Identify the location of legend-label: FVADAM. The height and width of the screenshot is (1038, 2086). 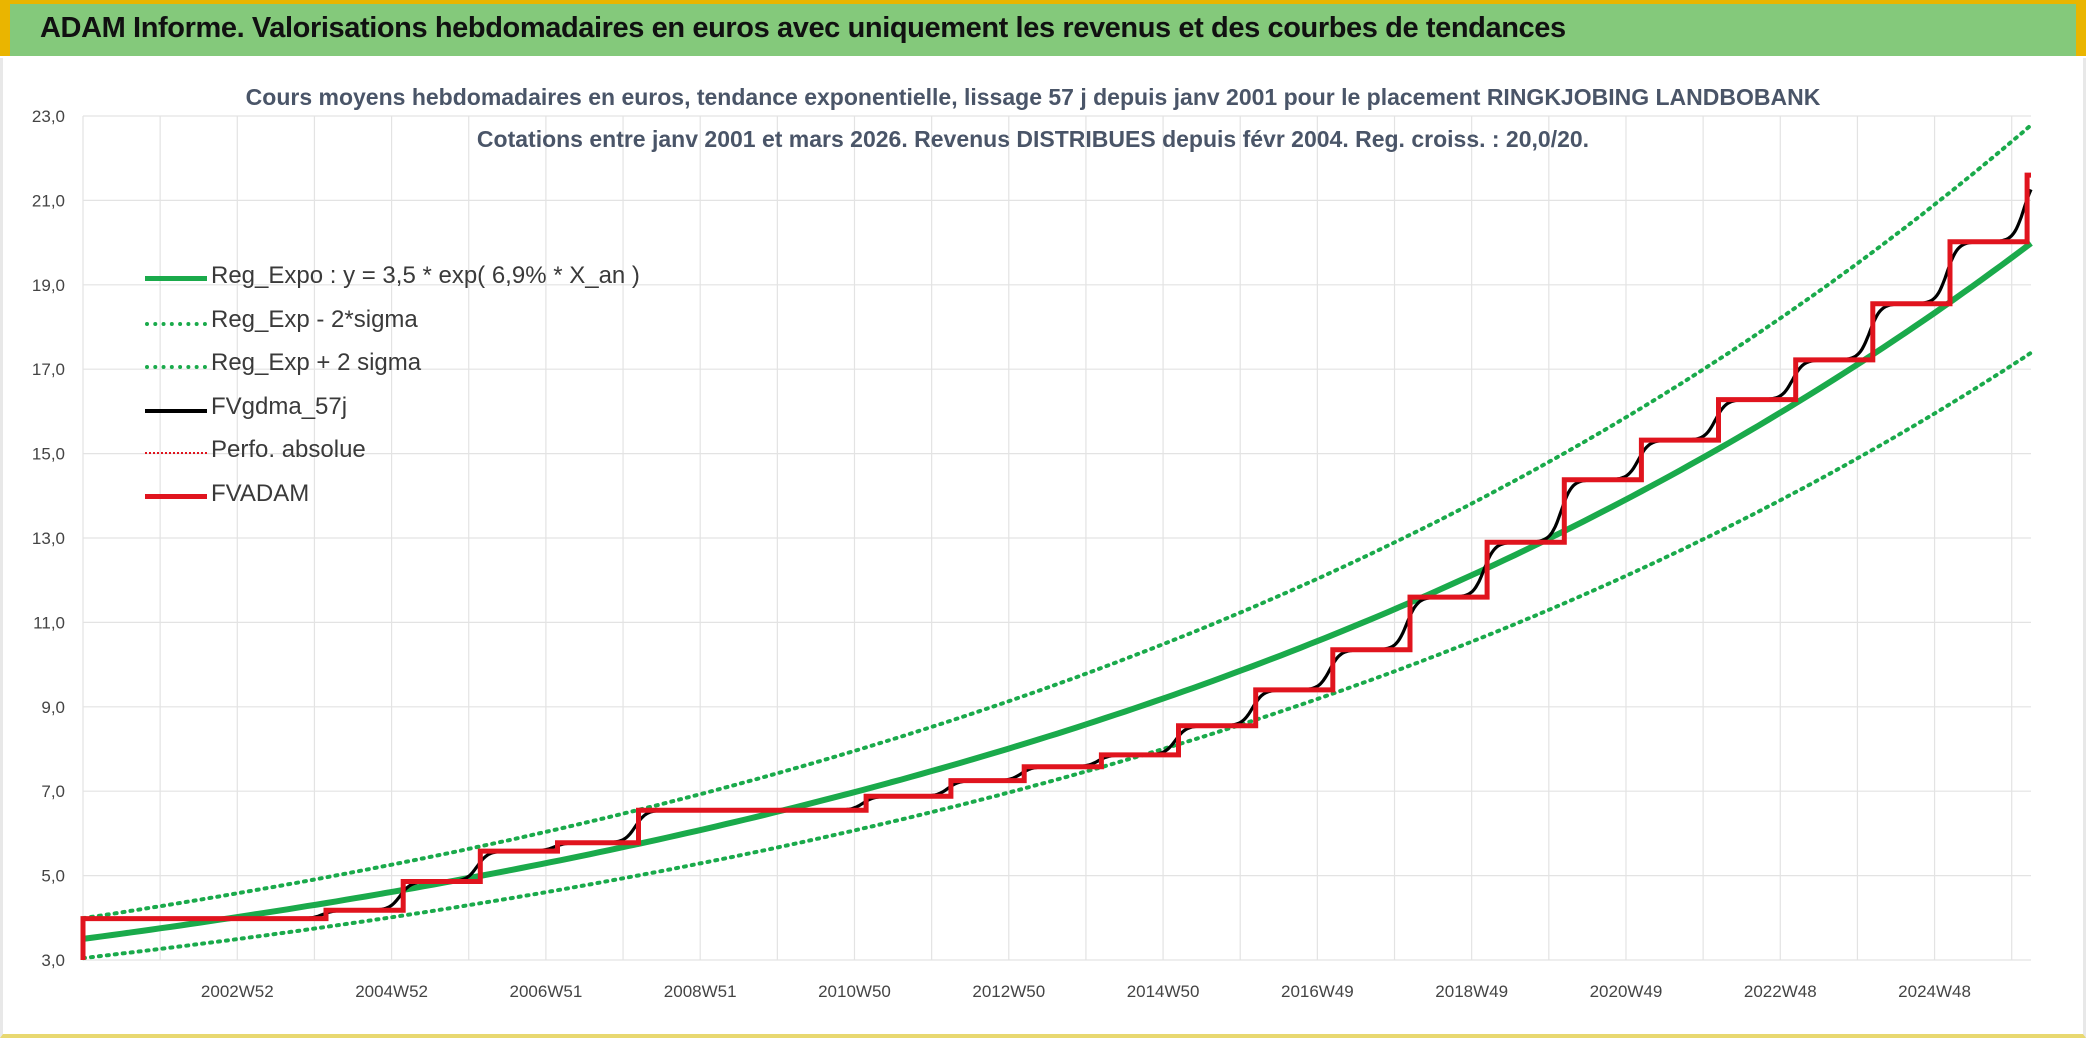
(260, 493).